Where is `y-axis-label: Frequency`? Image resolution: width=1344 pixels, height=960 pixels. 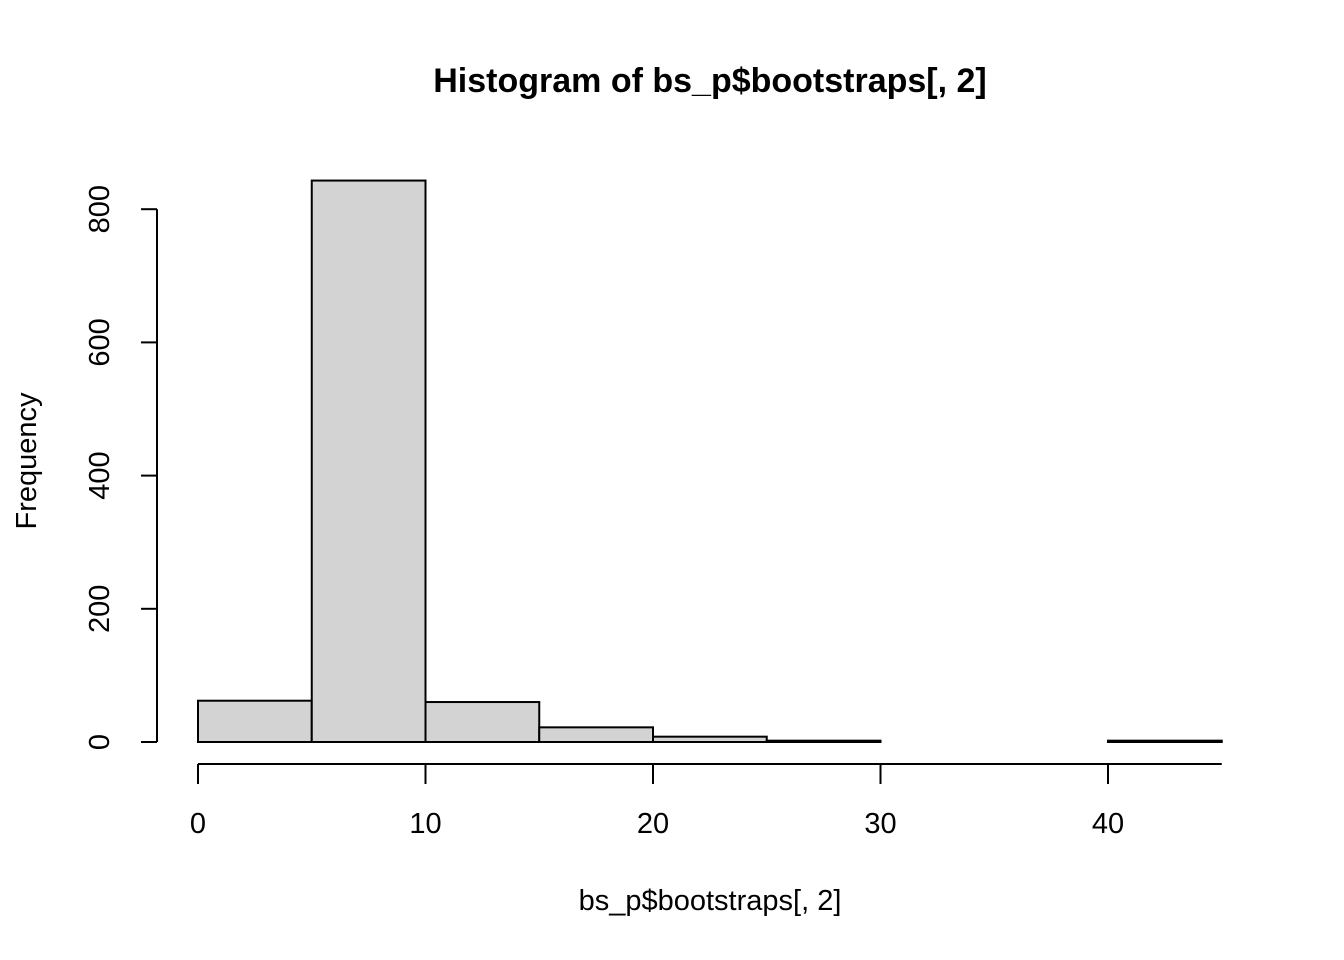 y-axis-label: Frequency is located at coordinates (27, 461).